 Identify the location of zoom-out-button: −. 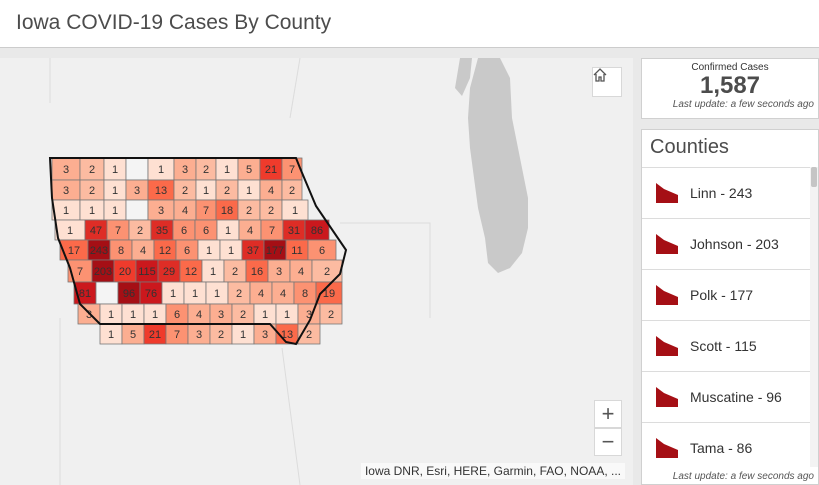
(608, 442).